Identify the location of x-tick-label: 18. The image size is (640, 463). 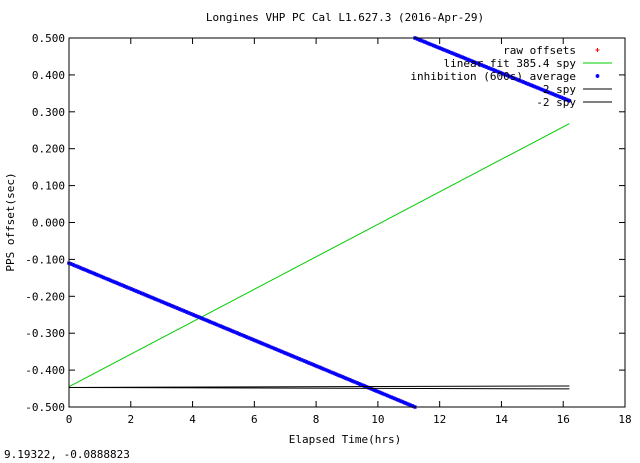
(624, 419).